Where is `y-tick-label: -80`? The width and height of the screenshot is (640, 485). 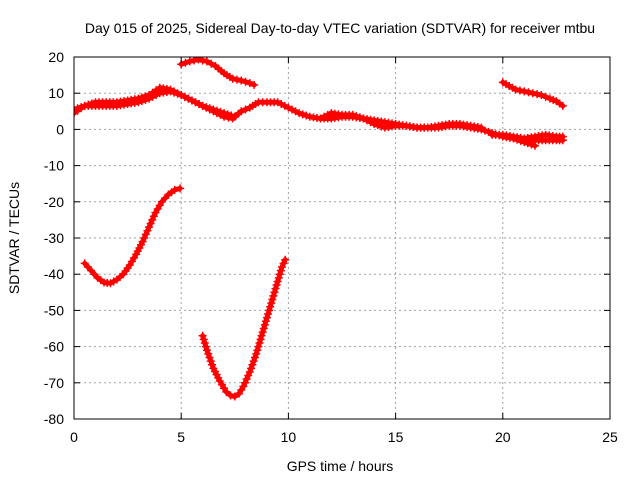 y-tick-label: -80 is located at coordinates (54, 419).